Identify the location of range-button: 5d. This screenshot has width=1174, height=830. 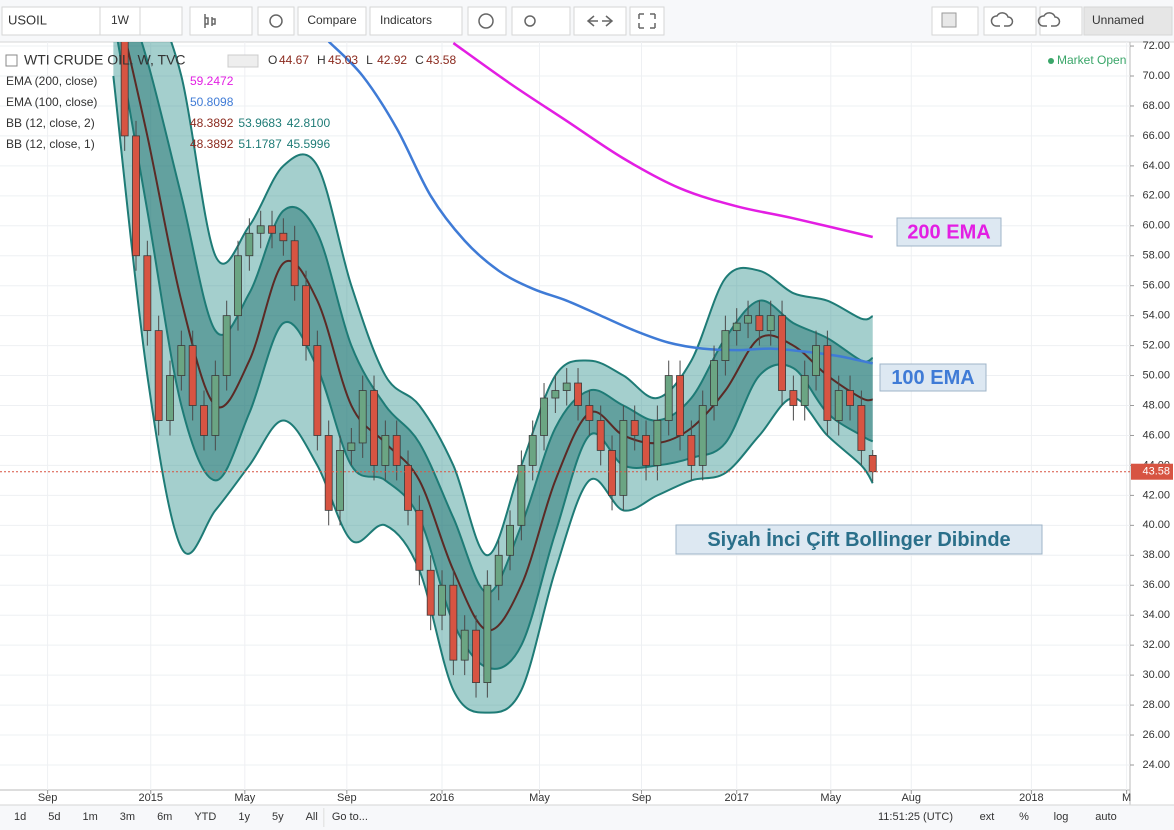
(54, 817).